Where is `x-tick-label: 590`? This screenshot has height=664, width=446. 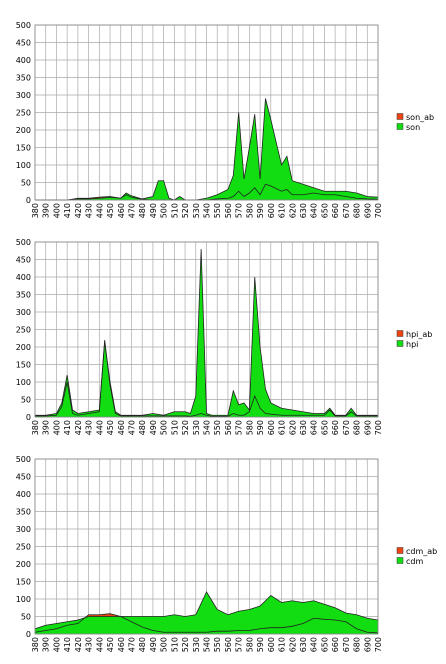 x-tick-label: 590 is located at coordinates (260, 210).